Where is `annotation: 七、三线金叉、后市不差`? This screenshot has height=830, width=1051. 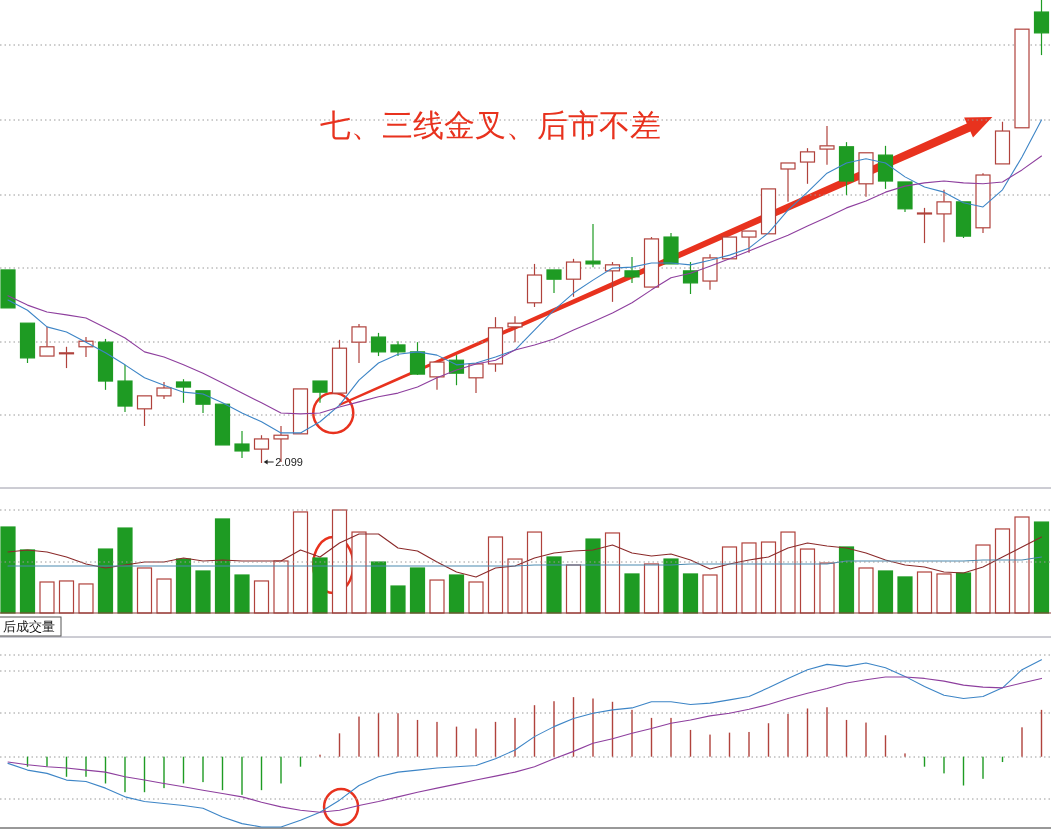
annotation: 七、三线金叉、后市不差 is located at coordinates (490, 125).